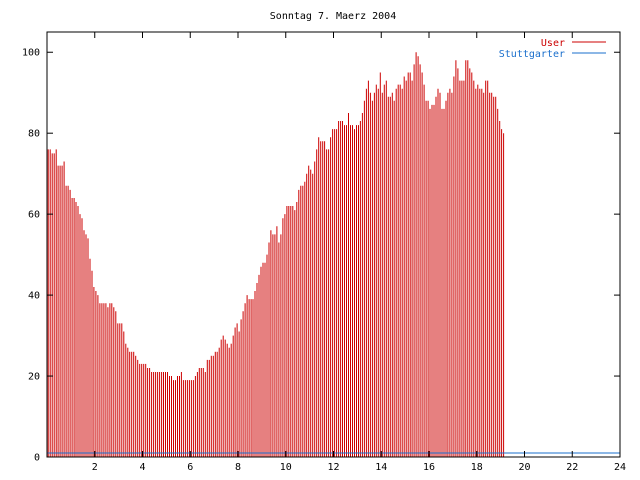  I want to click on x-tick-label-10: 10, so click(286, 467).